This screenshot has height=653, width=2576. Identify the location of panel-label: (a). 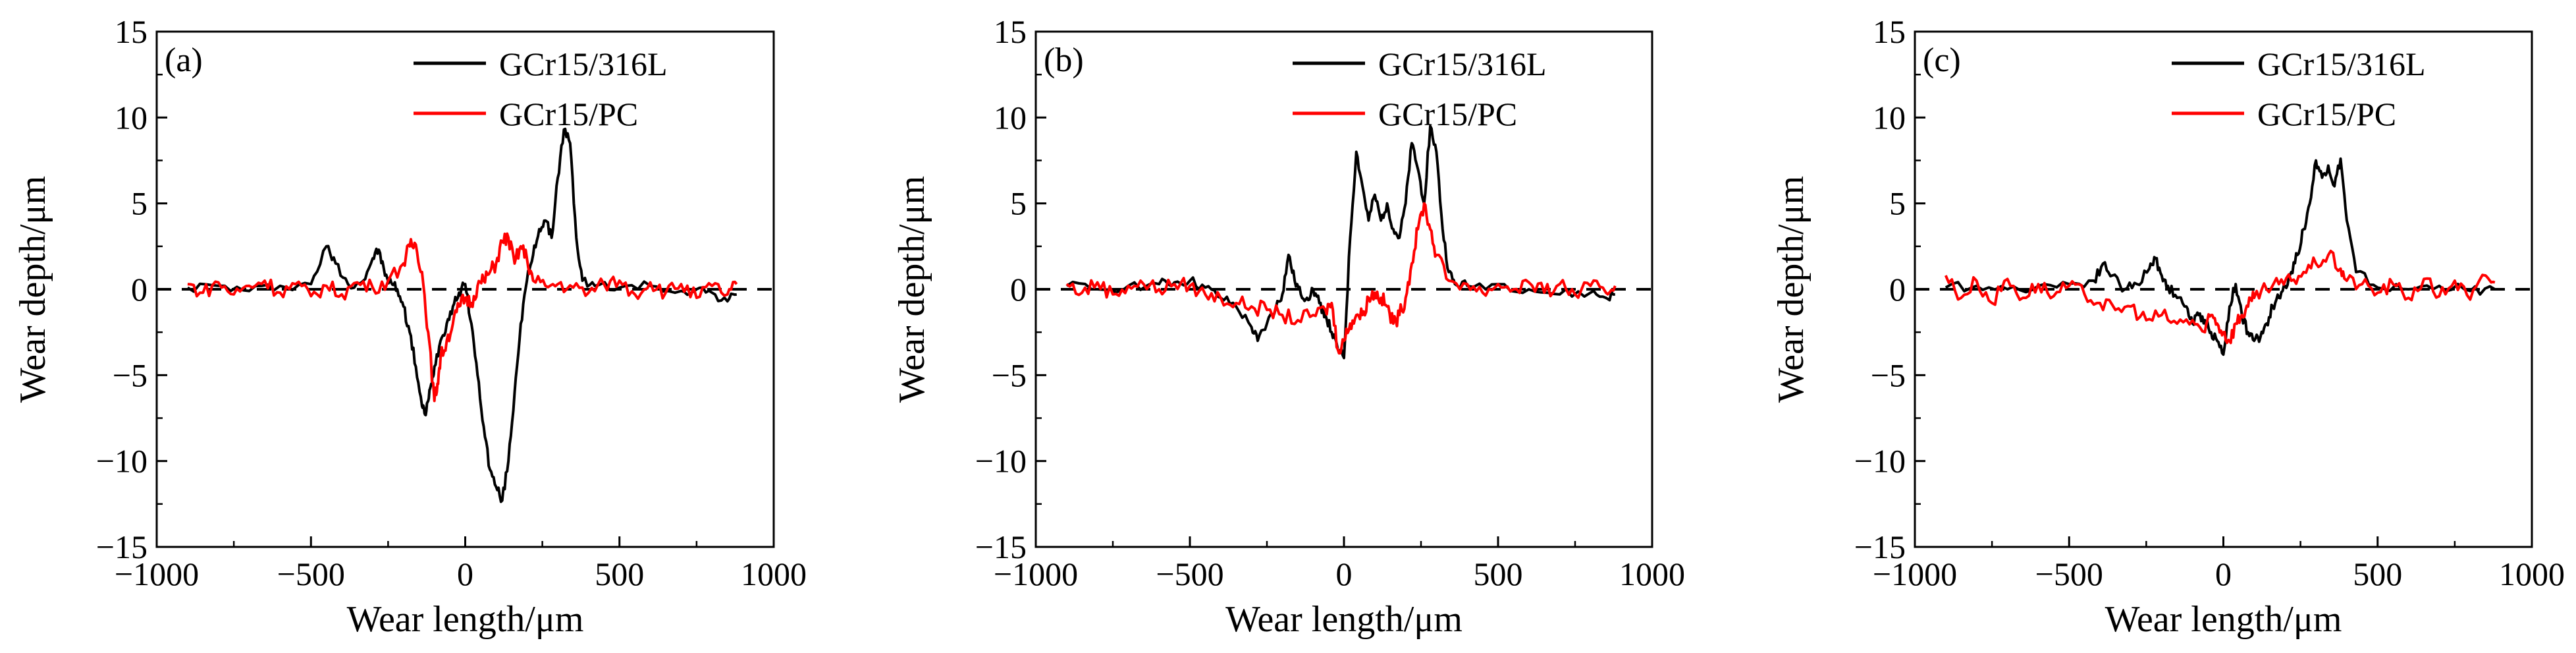
(184, 60).